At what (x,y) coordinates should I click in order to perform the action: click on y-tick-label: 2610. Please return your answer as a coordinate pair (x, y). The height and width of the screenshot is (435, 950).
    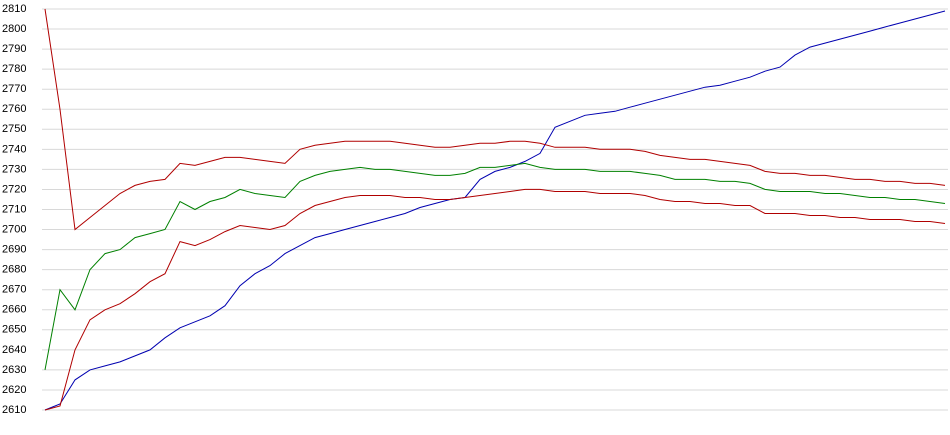
    Looking at the image, I should click on (14, 410).